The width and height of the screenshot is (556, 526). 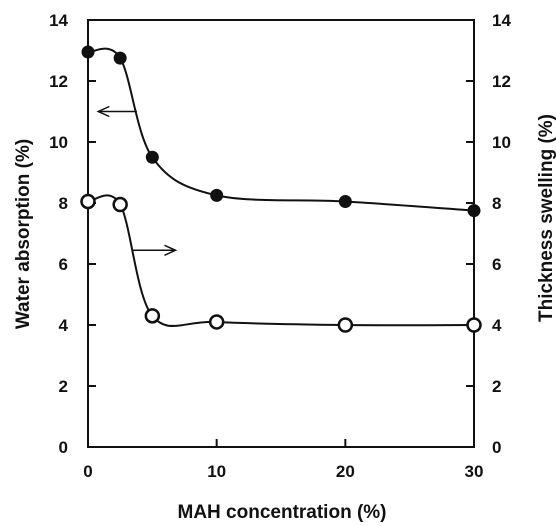 I want to click on x-tick-label: 10, so click(x=216, y=471).